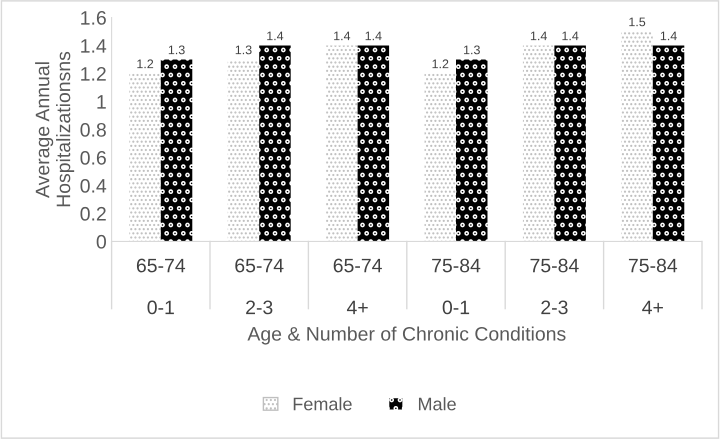  Describe the element at coordinates (93, 157) in the screenshot. I see `y-tick-label: 0.6` at that location.